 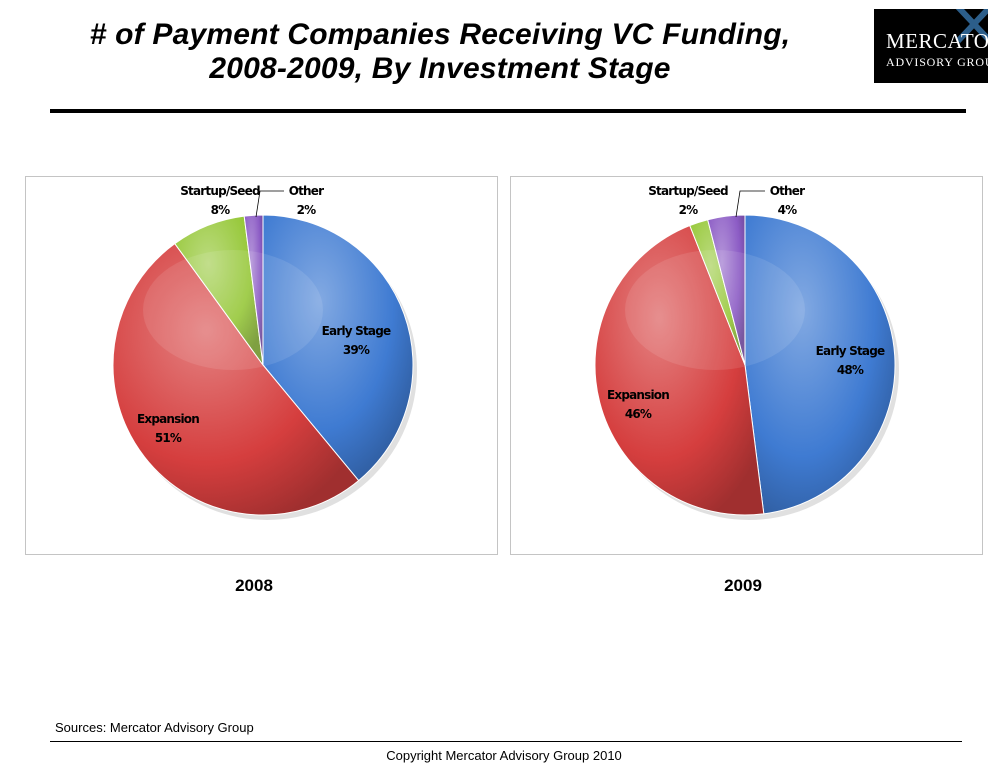 What do you see at coordinates (154, 727) in the screenshot?
I see `sources-note: Sources: Mercator Advisory Group` at bounding box center [154, 727].